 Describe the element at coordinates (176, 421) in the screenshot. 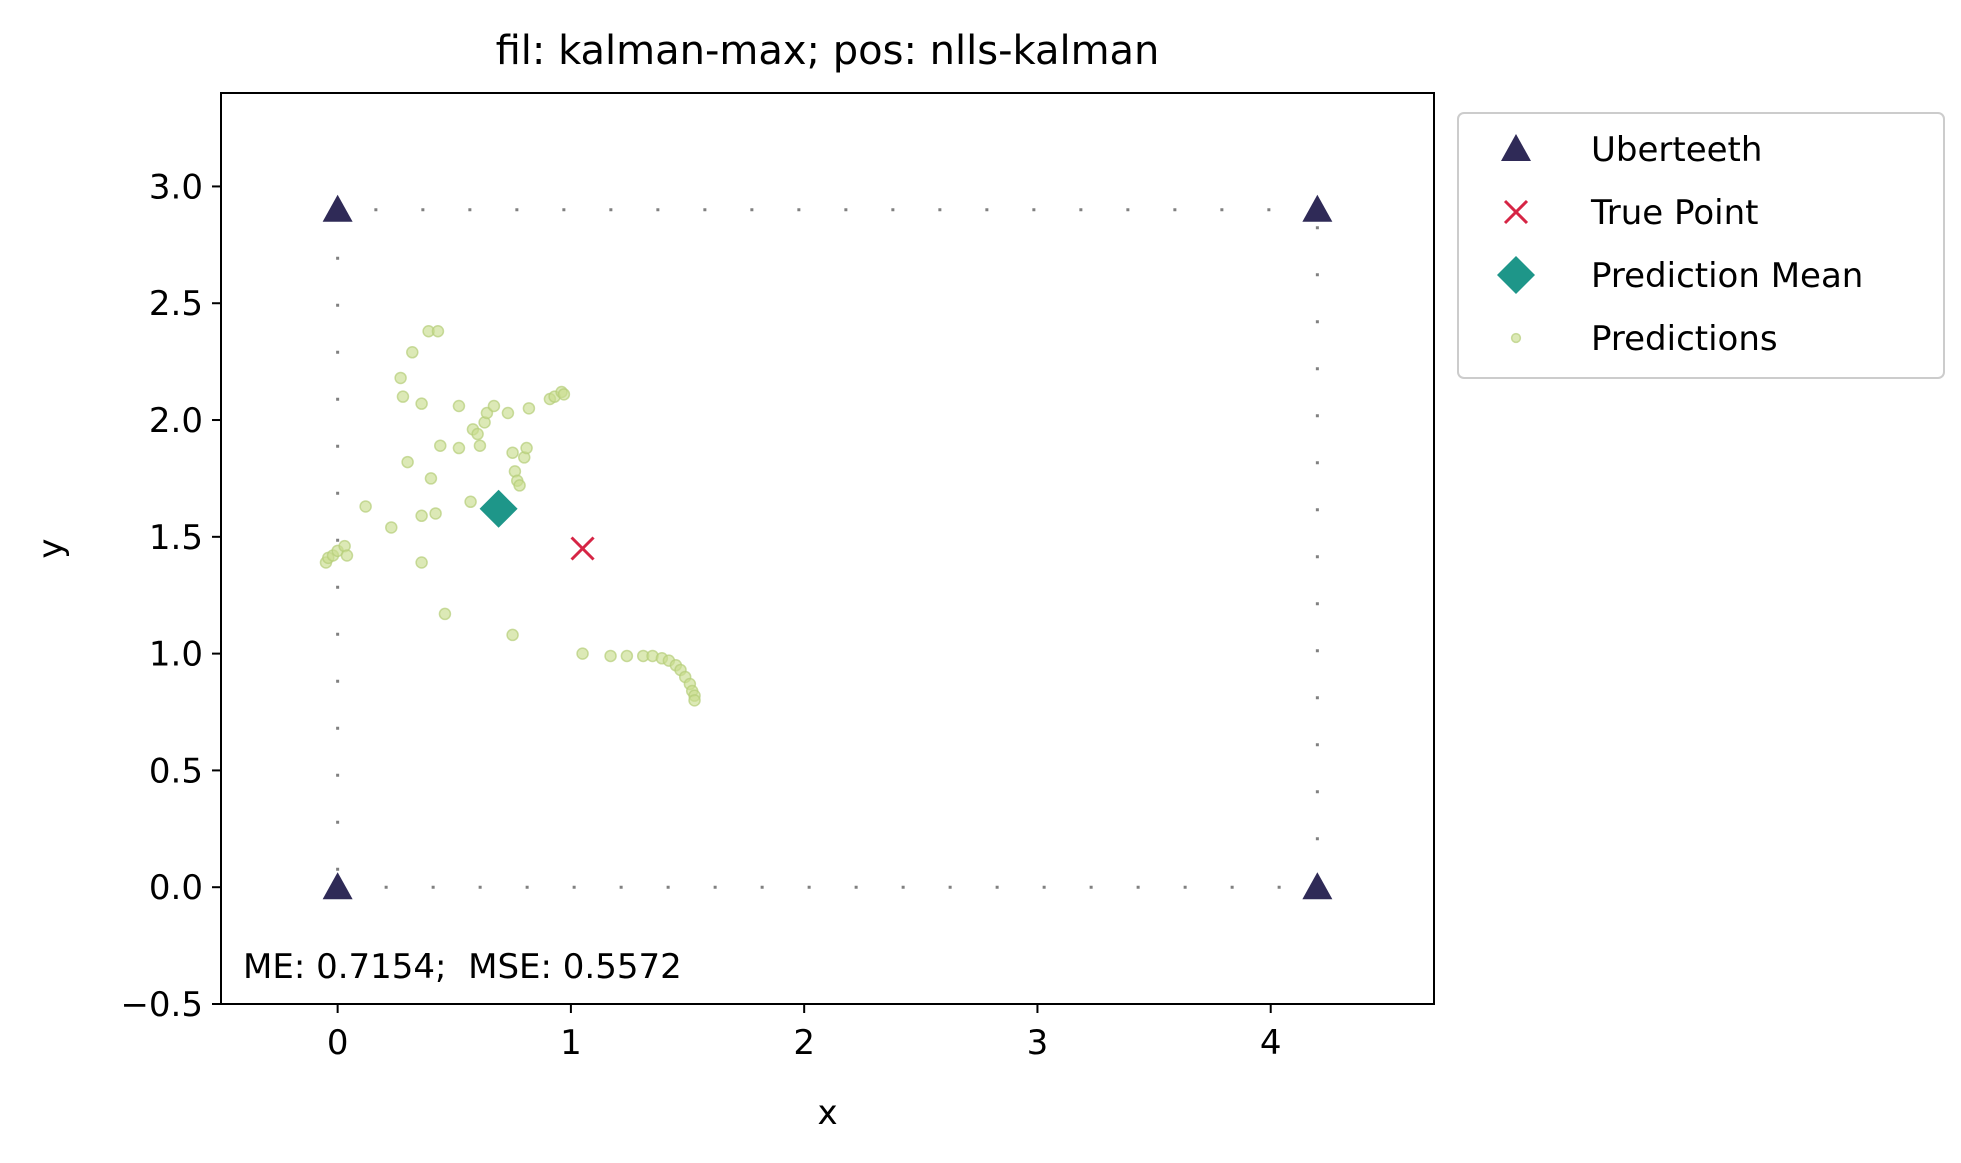

I see `y-tick-label: 2.0` at that location.